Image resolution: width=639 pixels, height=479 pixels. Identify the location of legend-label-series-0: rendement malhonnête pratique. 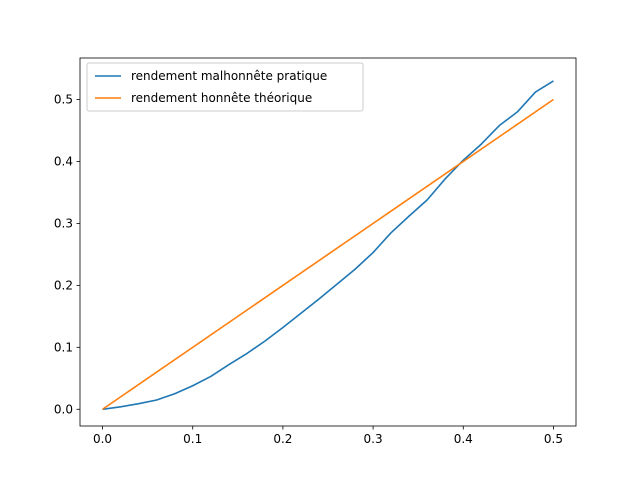
(229, 76).